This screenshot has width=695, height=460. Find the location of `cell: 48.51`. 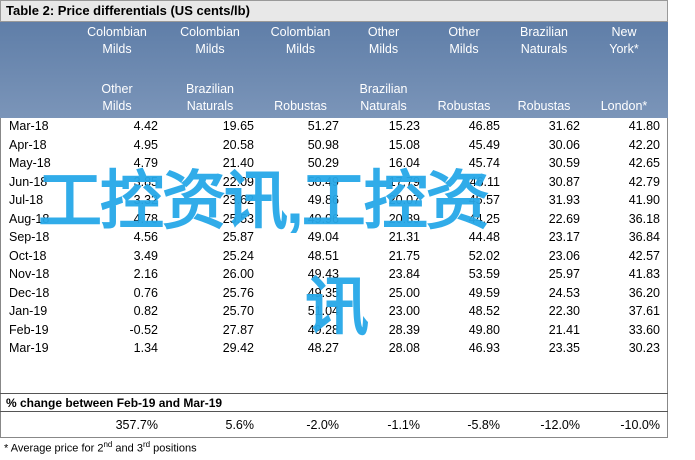

cell: 48.51 is located at coordinates (323, 255).